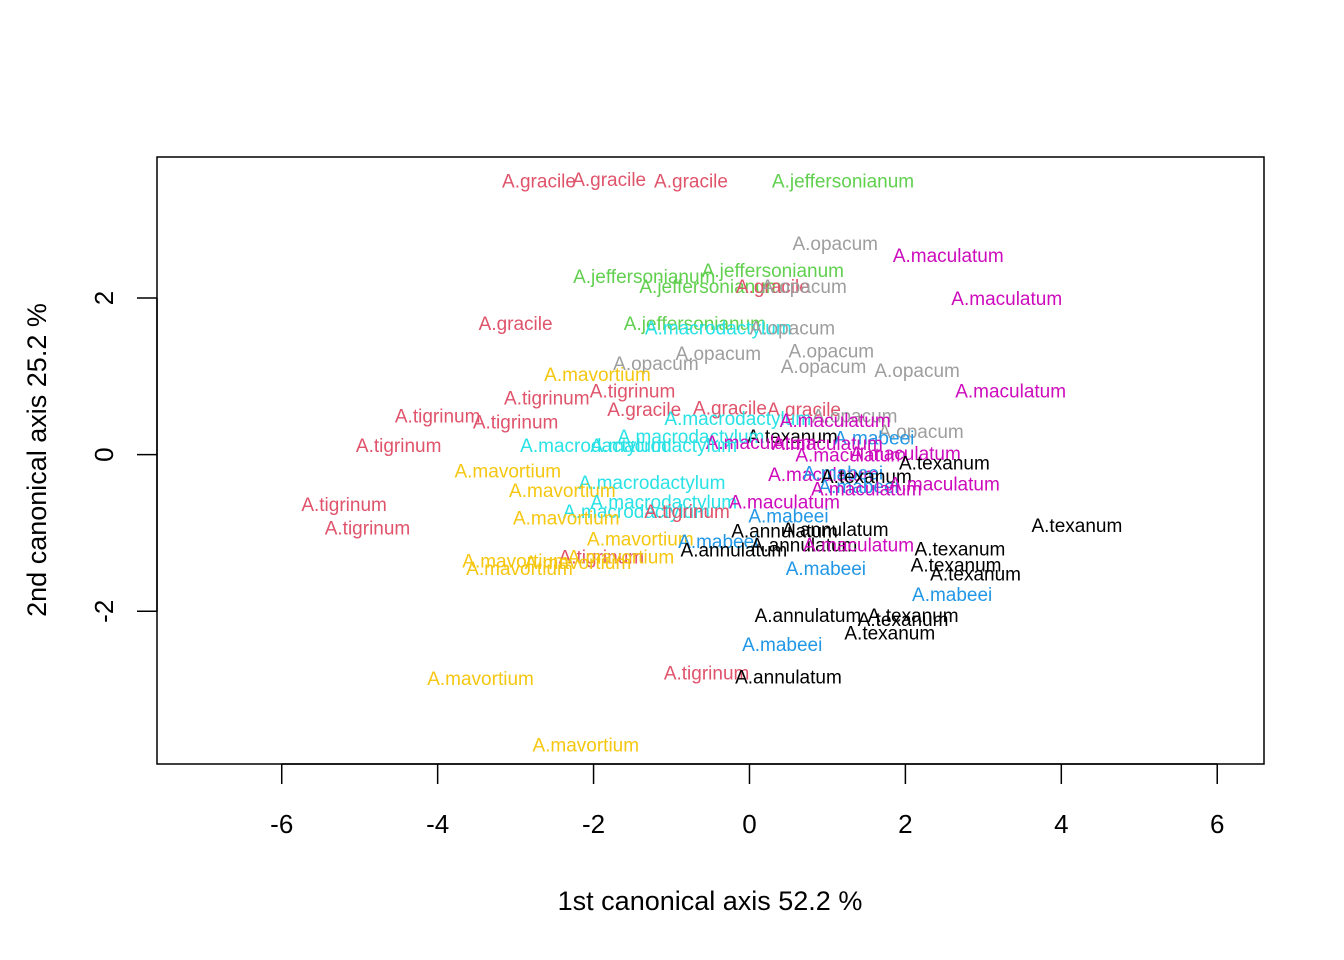 This screenshot has height=960, width=1344. What do you see at coordinates (593, 824) in the screenshot?
I see `x-tick-label: -2` at bounding box center [593, 824].